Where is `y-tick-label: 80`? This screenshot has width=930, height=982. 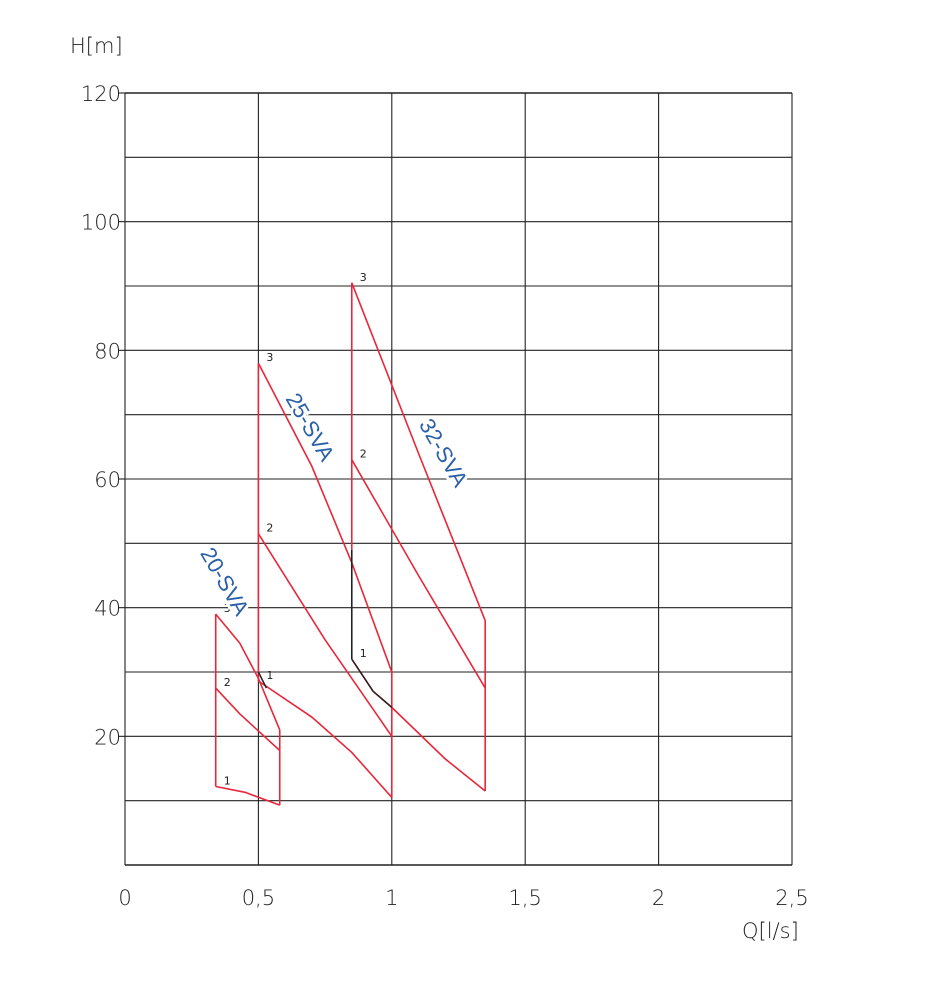
y-tick-label: 80 is located at coordinates (107, 351).